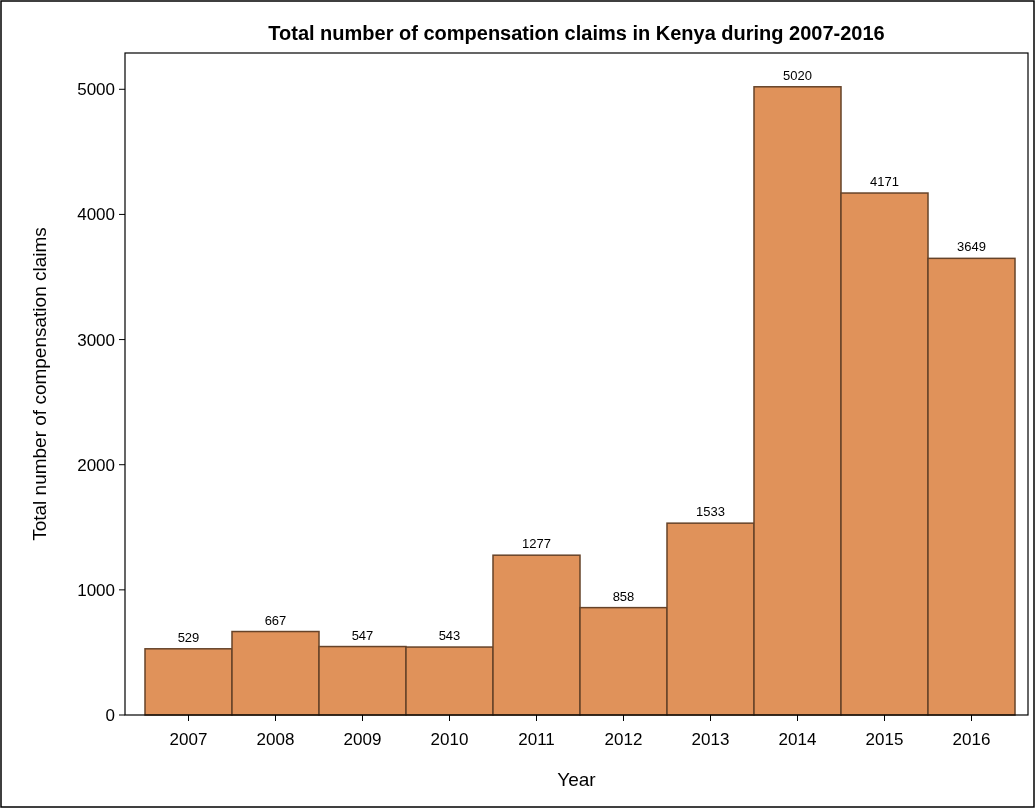 This screenshot has width=1035, height=808. Describe the element at coordinates (362, 739) in the screenshot. I see `x-tick-label: 2009` at that location.